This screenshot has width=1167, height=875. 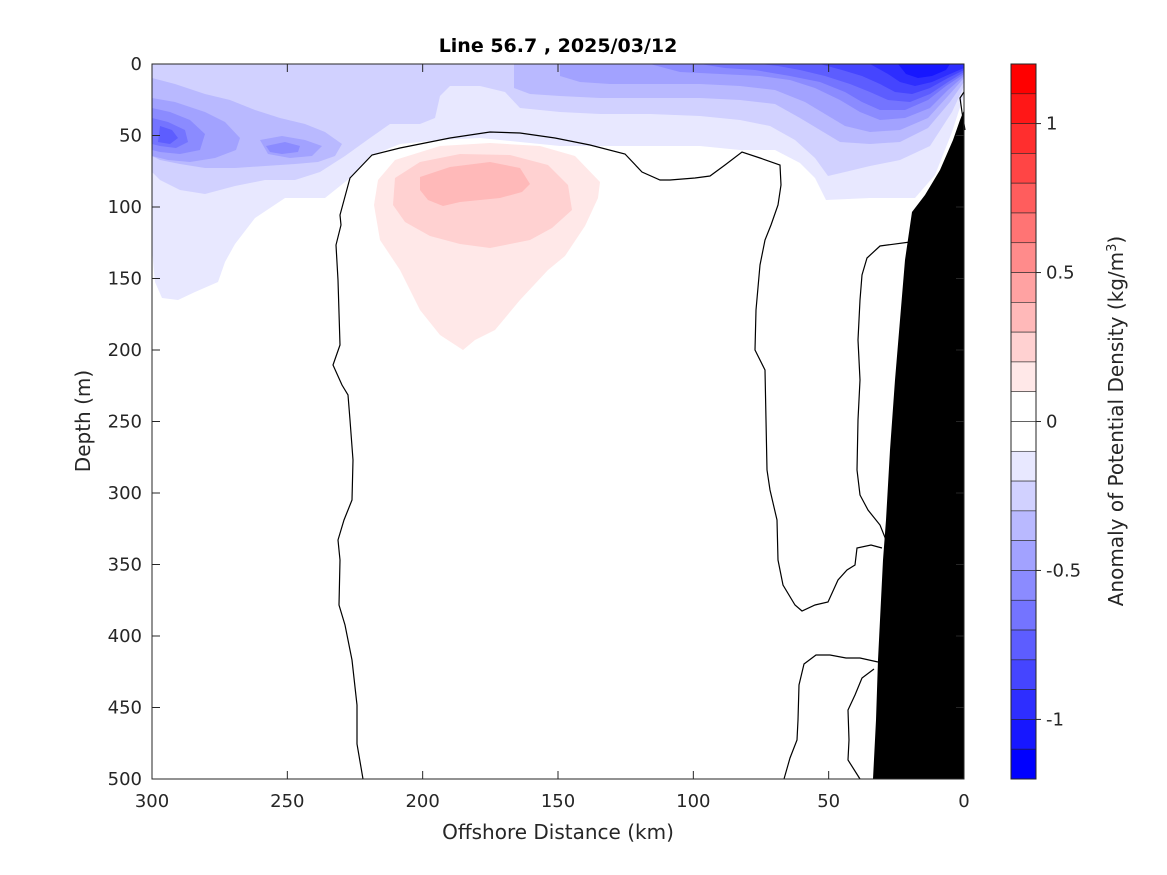 What do you see at coordinates (1051, 422) in the screenshot?
I see `colorbar-tick-label: 0` at bounding box center [1051, 422].